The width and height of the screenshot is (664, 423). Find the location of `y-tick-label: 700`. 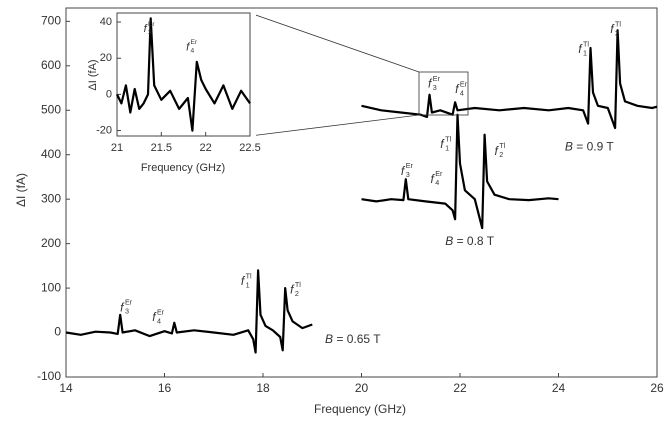

y-tick-label: 700 is located at coordinates (51, 21).